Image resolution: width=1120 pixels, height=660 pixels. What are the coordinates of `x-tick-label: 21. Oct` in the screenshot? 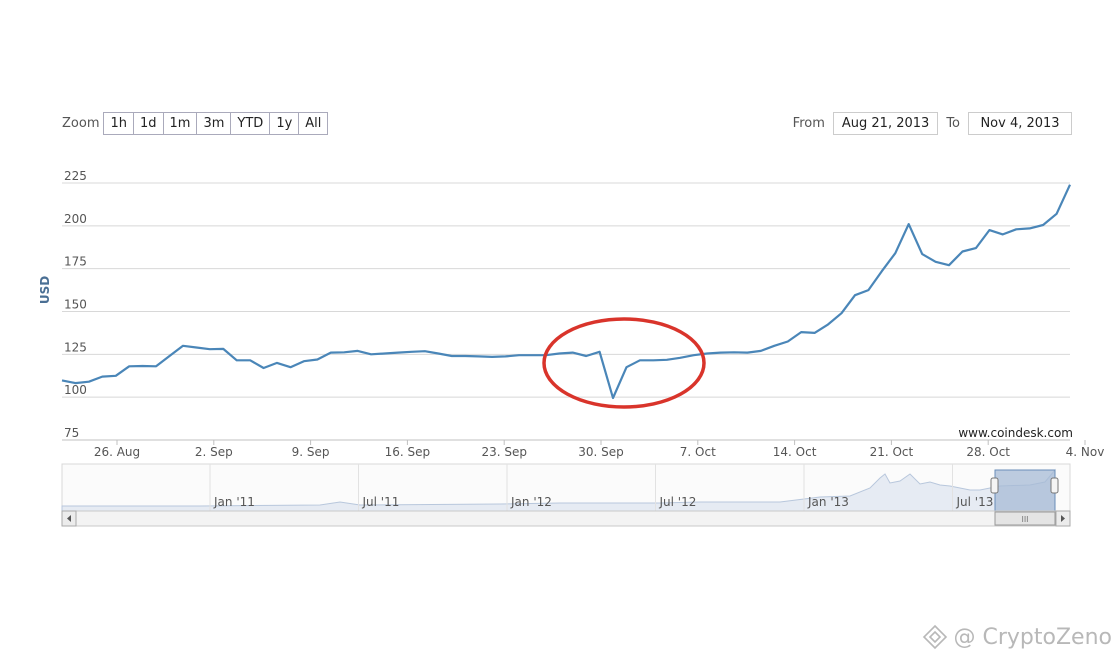 It's located at (892, 452).